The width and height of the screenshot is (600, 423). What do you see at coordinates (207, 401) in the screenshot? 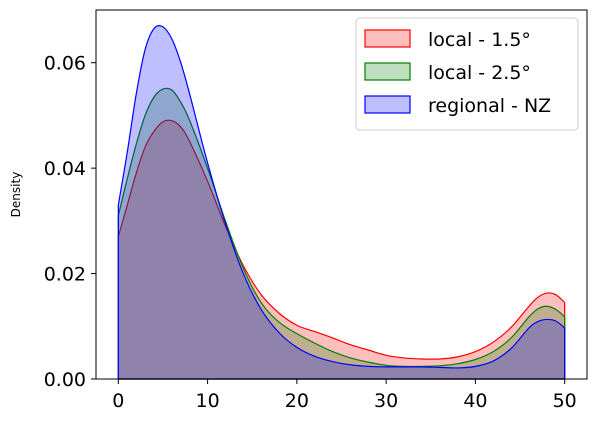
I see `x-tick-label: 10` at bounding box center [207, 401].